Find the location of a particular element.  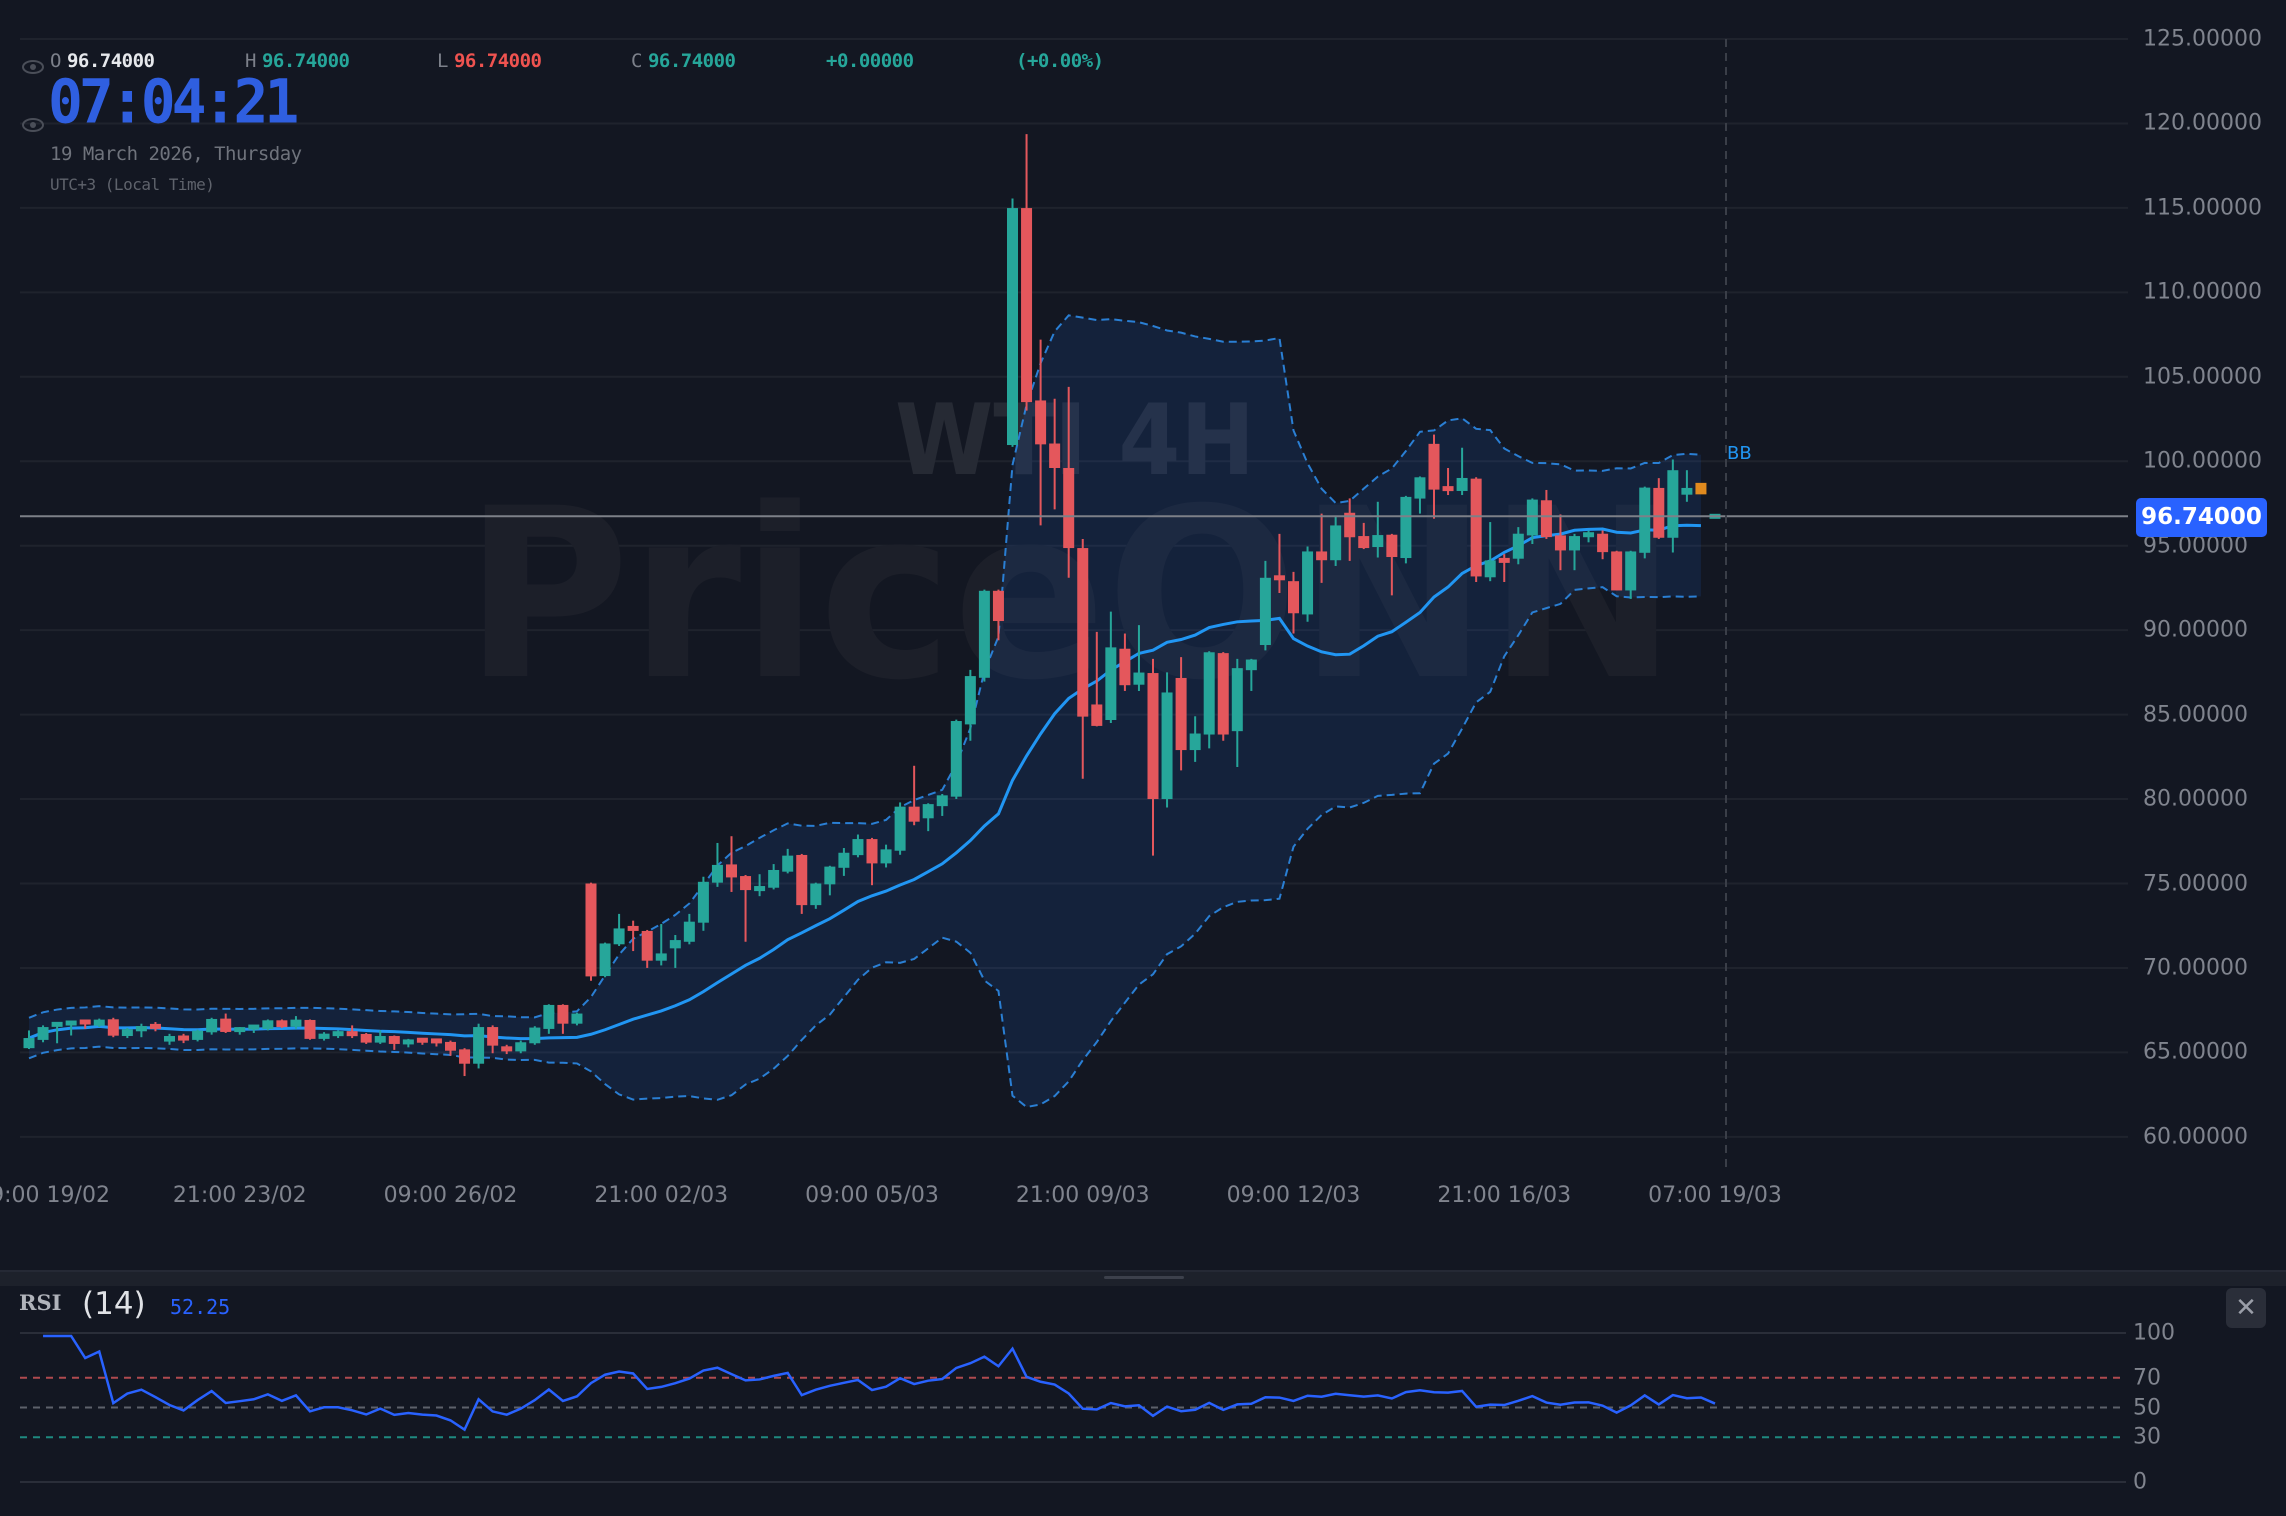

price-tick-label: 110.00000 is located at coordinates (2202, 292).